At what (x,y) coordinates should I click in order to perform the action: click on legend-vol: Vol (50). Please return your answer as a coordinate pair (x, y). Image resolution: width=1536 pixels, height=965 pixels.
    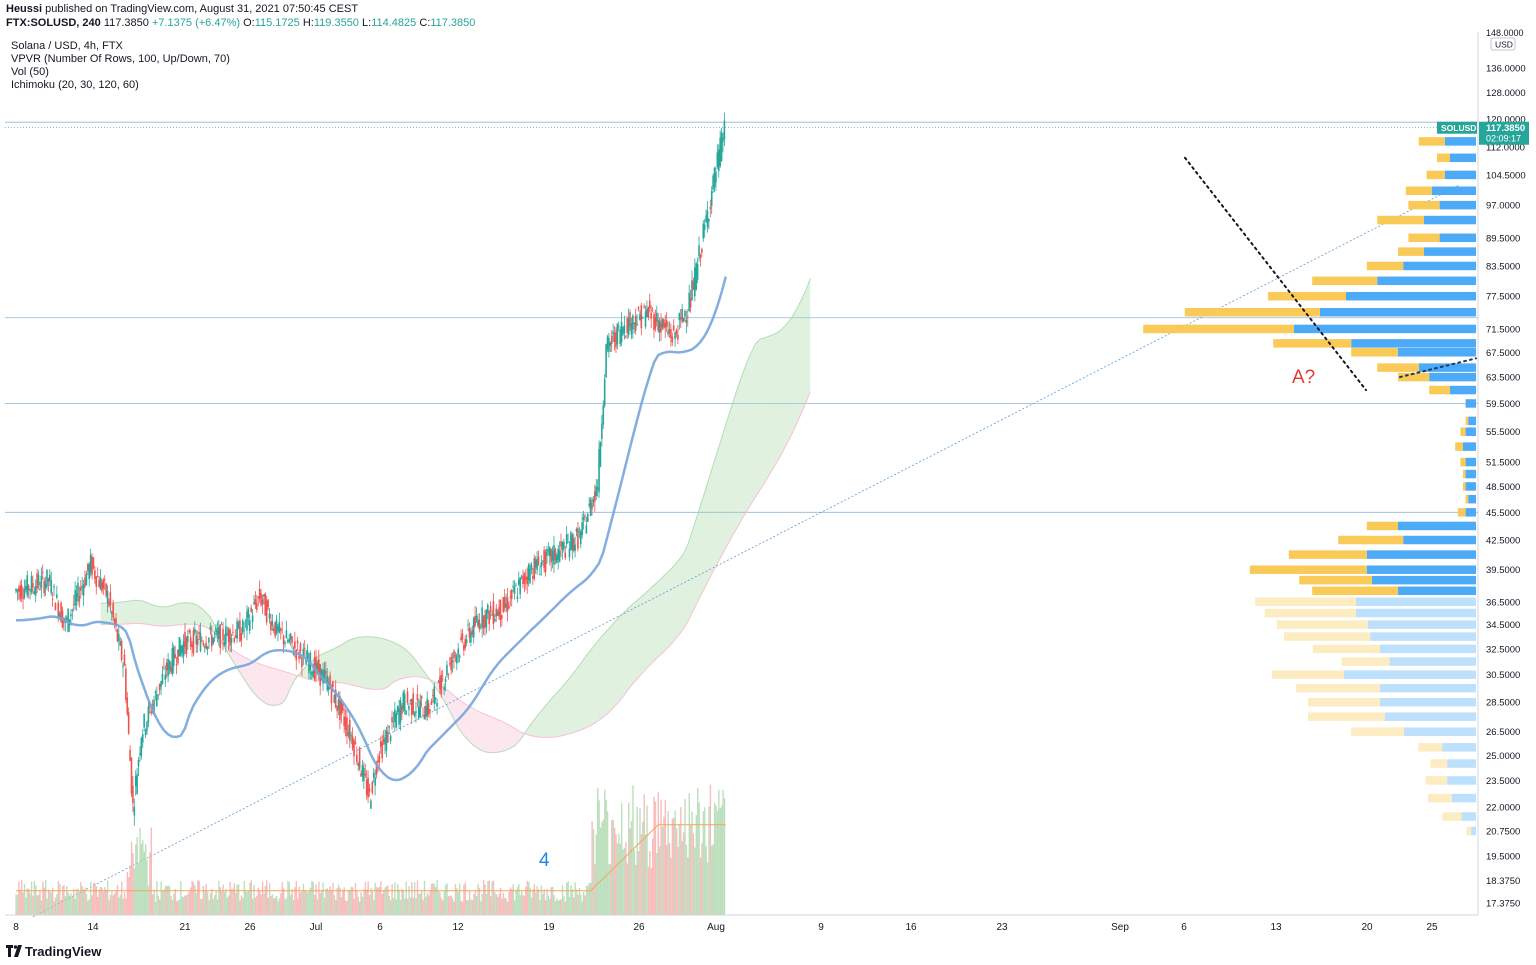
    Looking at the image, I should click on (30, 72).